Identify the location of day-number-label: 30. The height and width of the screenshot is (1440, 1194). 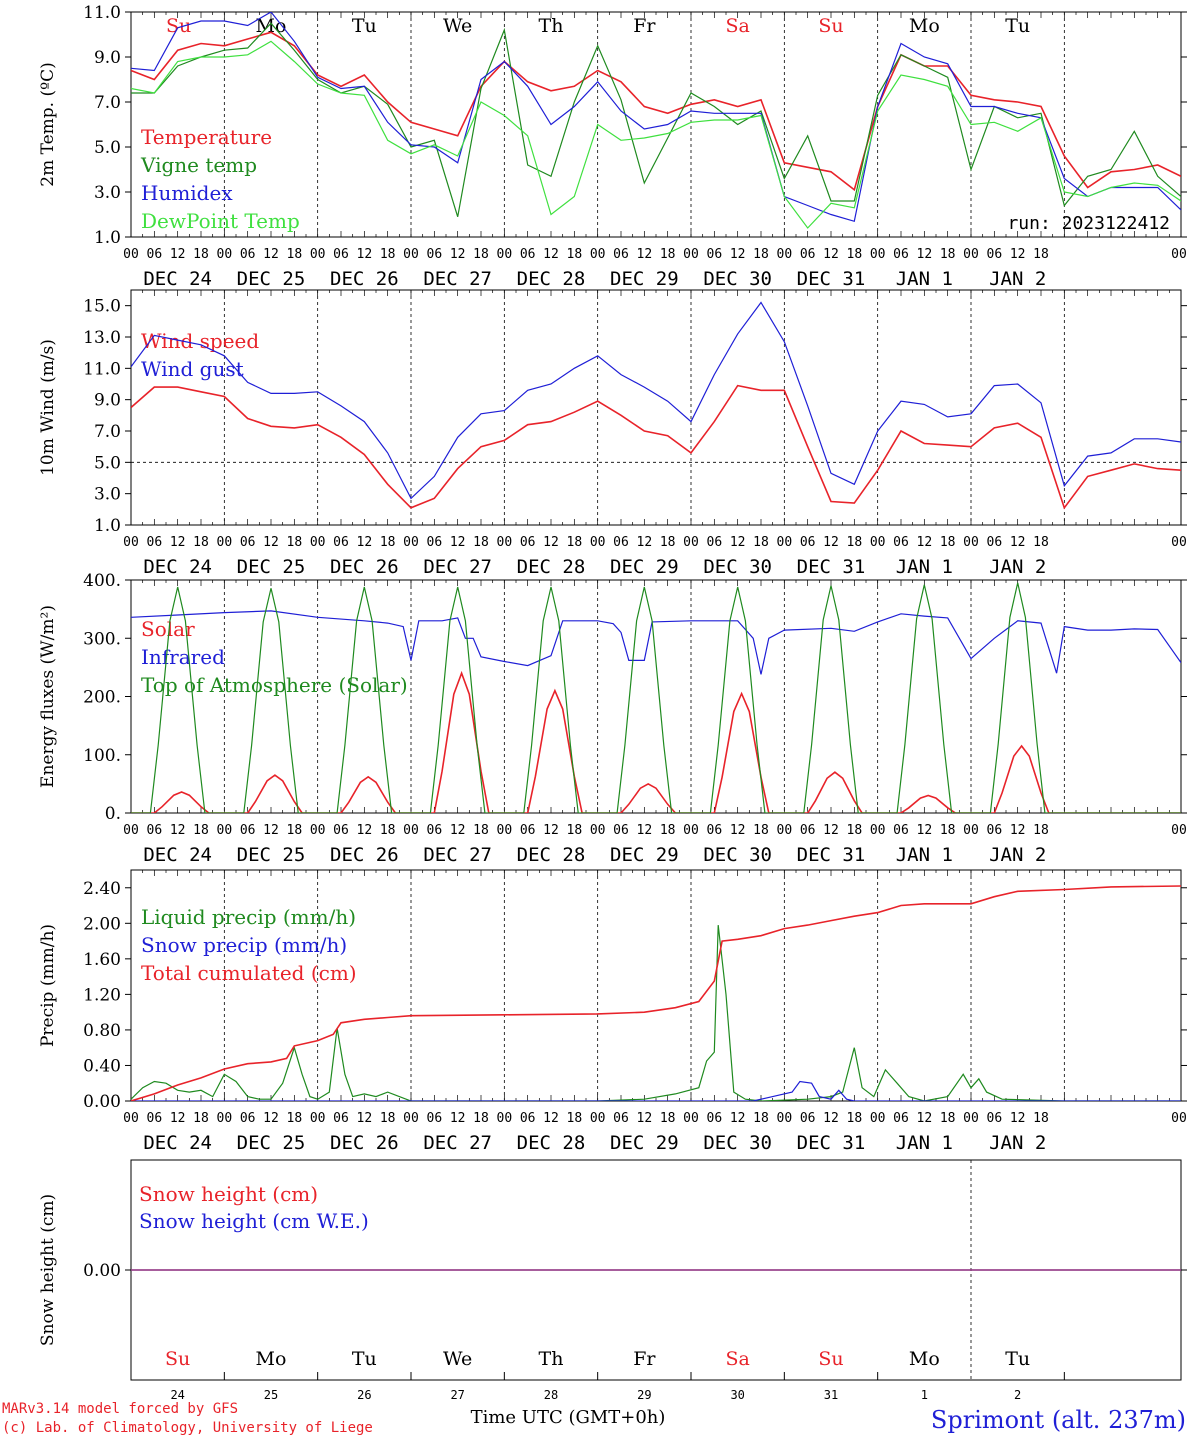
(737, 1395).